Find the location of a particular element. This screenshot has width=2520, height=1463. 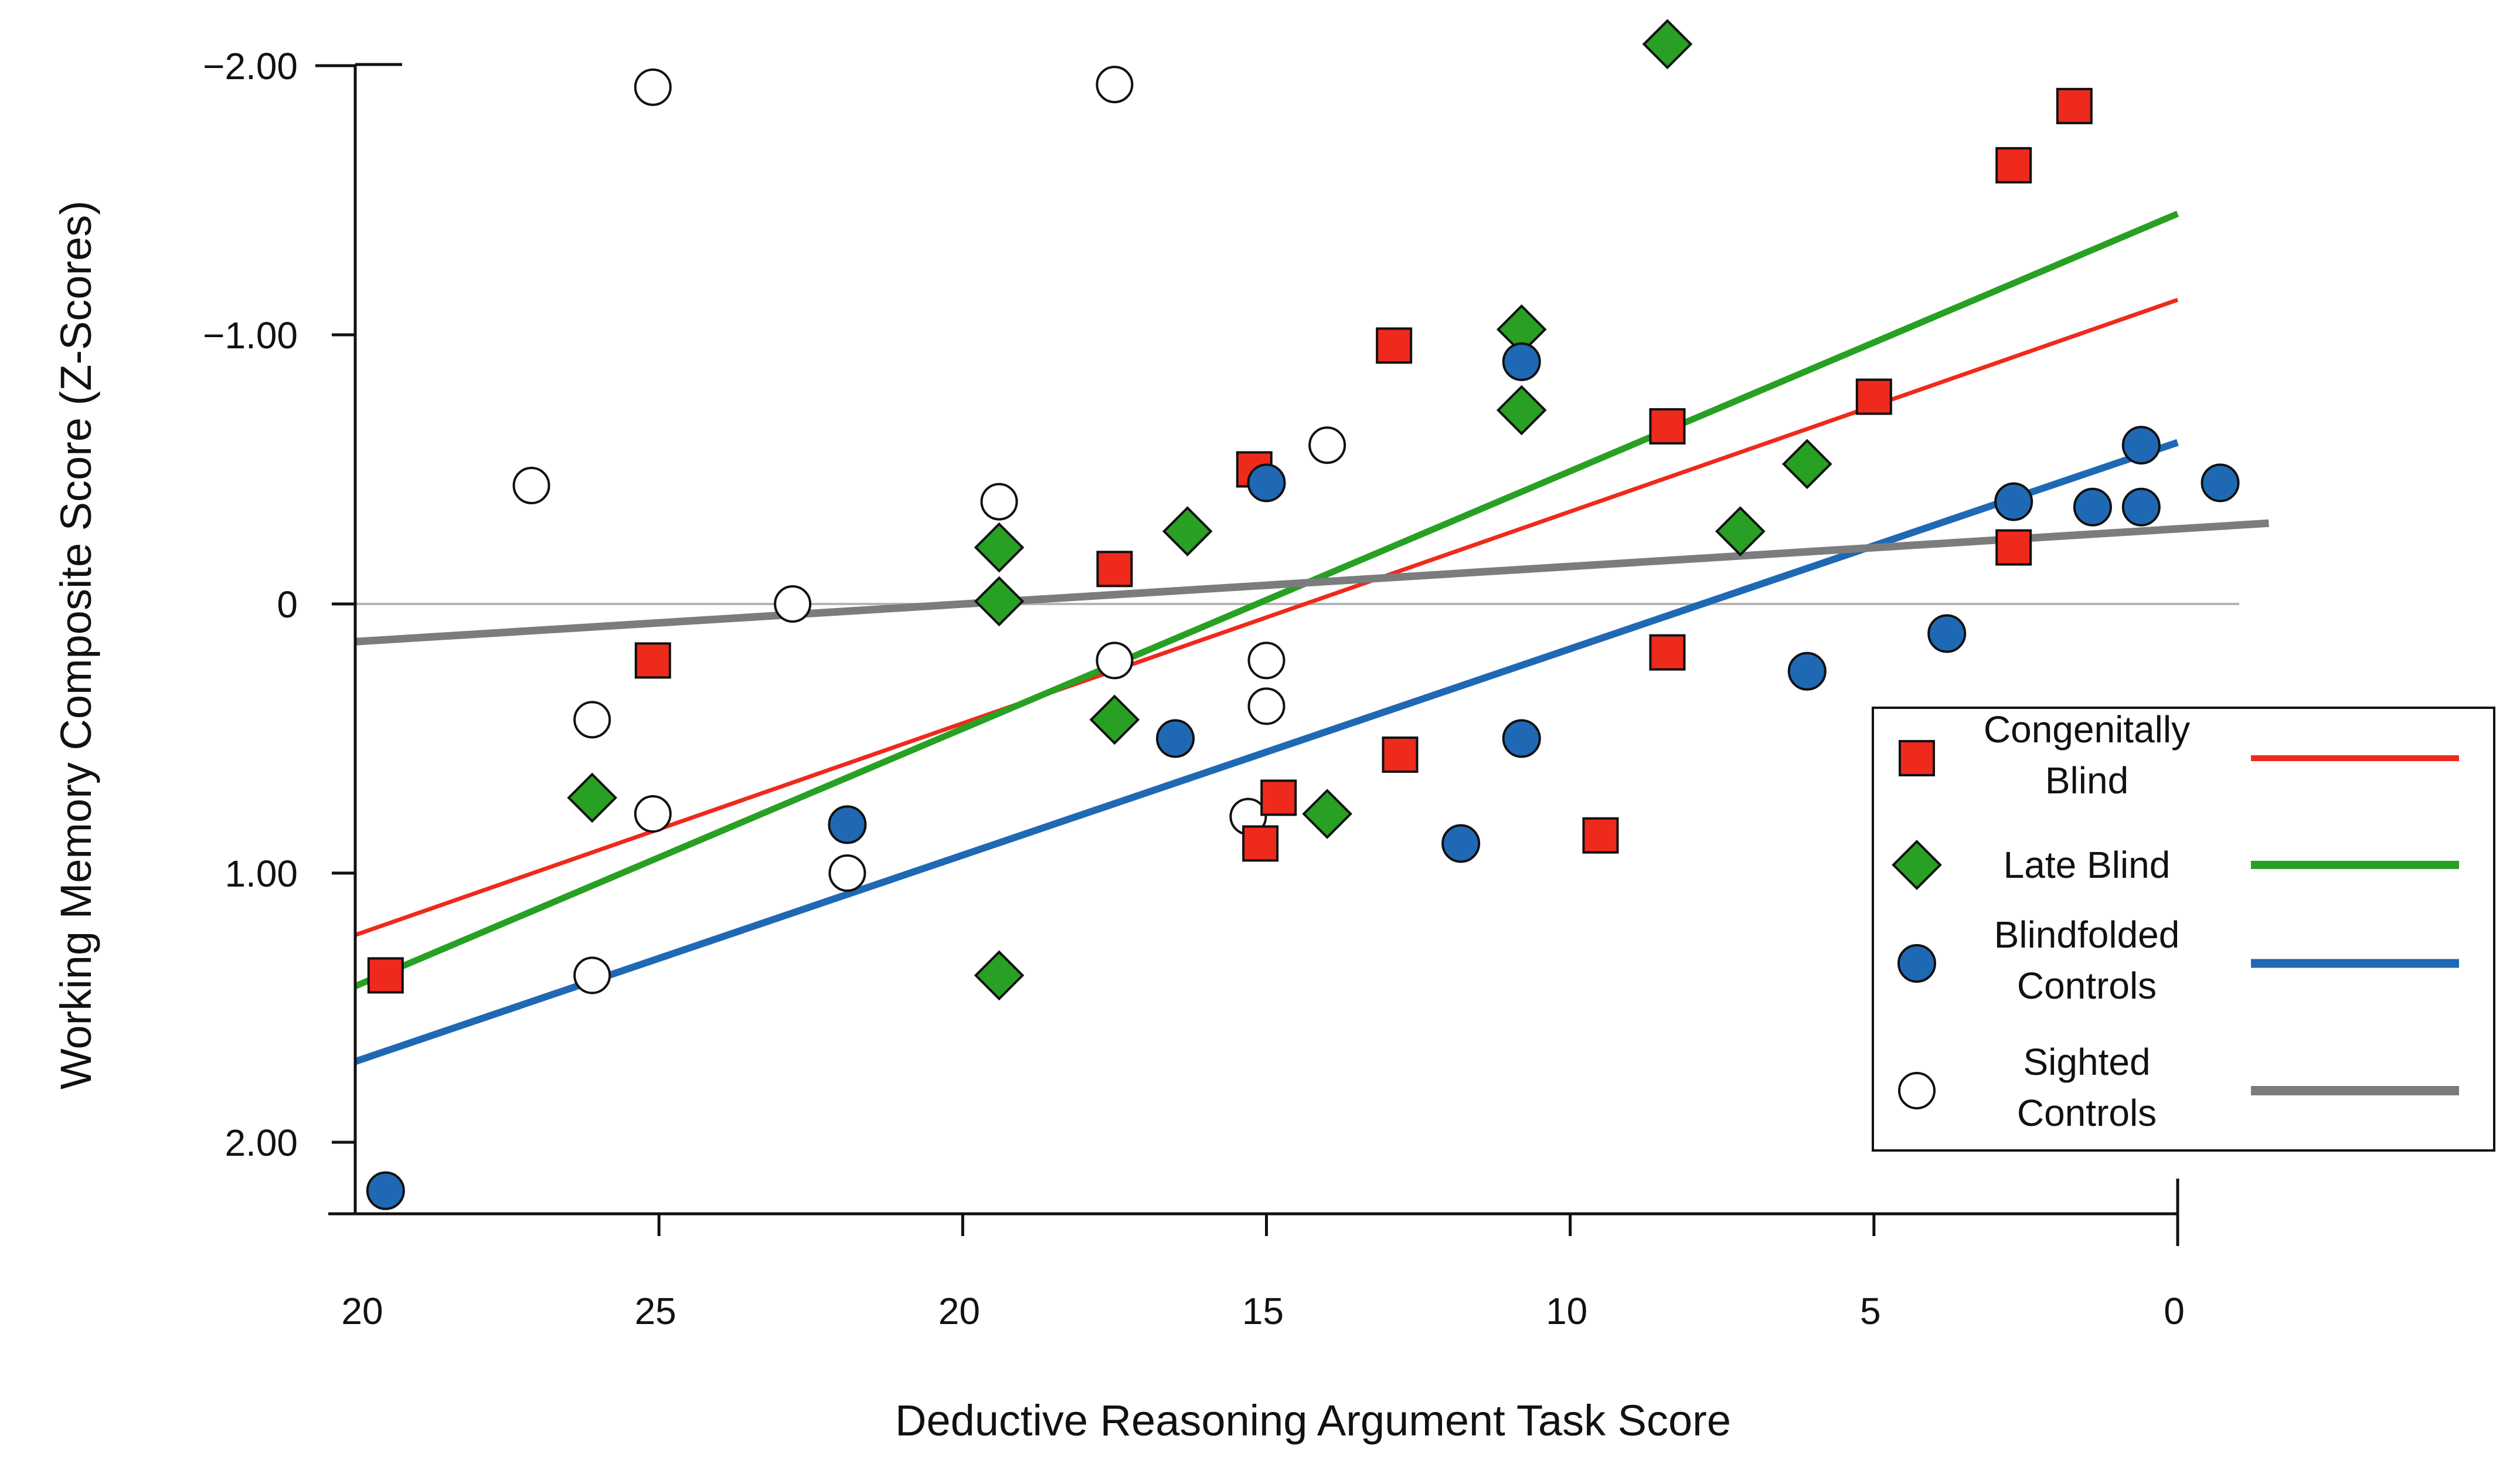

y-tick-label: 1.00 is located at coordinates (261, 874).